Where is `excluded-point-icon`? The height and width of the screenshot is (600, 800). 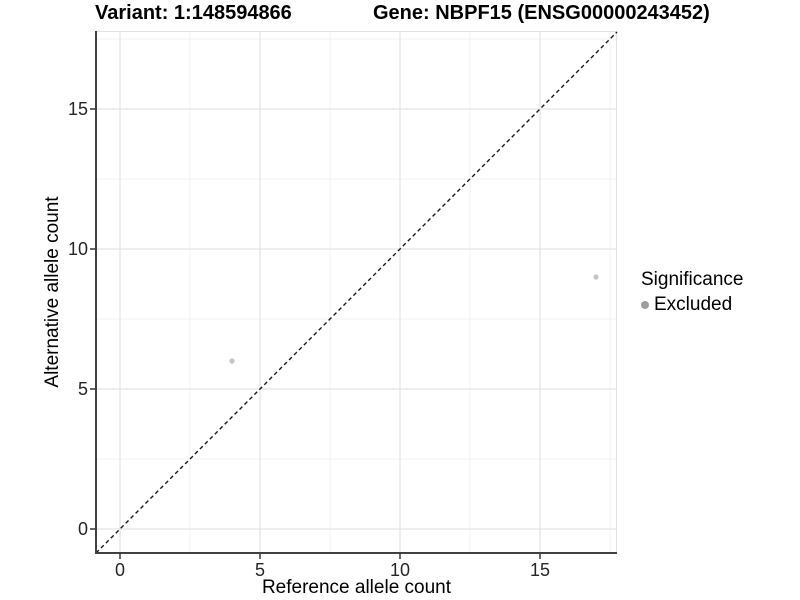
excluded-point-icon is located at coordinates (645, 305).